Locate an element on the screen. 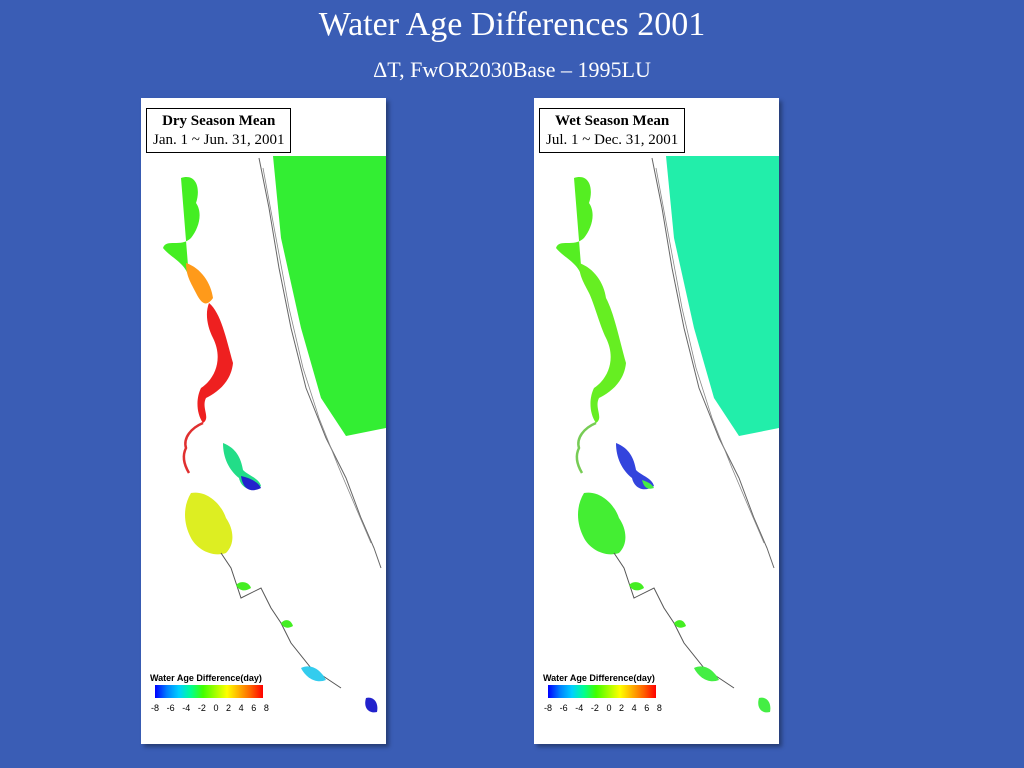 The image size is (1024, 768). dry-legend-ticks: -8 -6 -4 -2 0 2 4 6 8 is located at coordinates (210, 708).